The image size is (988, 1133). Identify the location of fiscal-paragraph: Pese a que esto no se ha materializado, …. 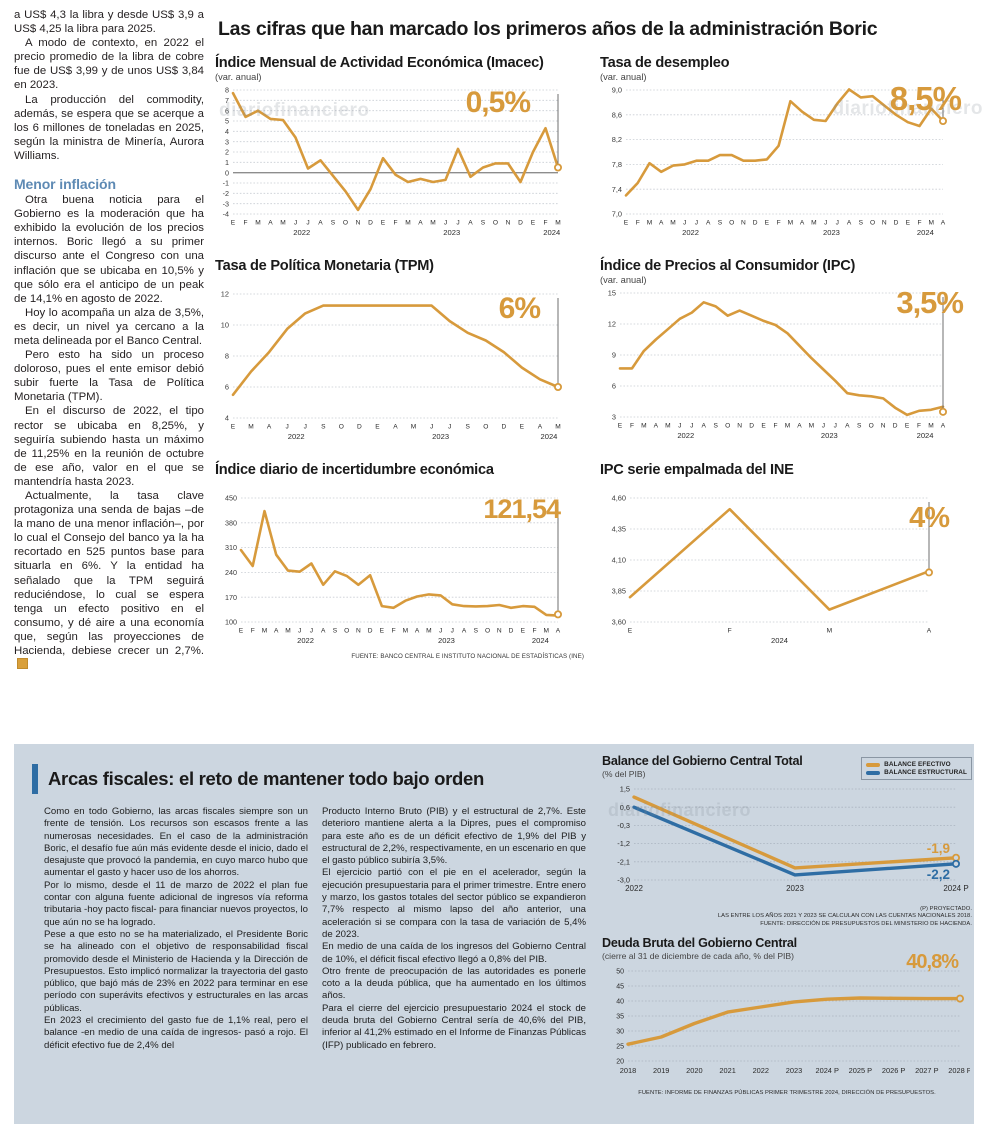
(176, 971).